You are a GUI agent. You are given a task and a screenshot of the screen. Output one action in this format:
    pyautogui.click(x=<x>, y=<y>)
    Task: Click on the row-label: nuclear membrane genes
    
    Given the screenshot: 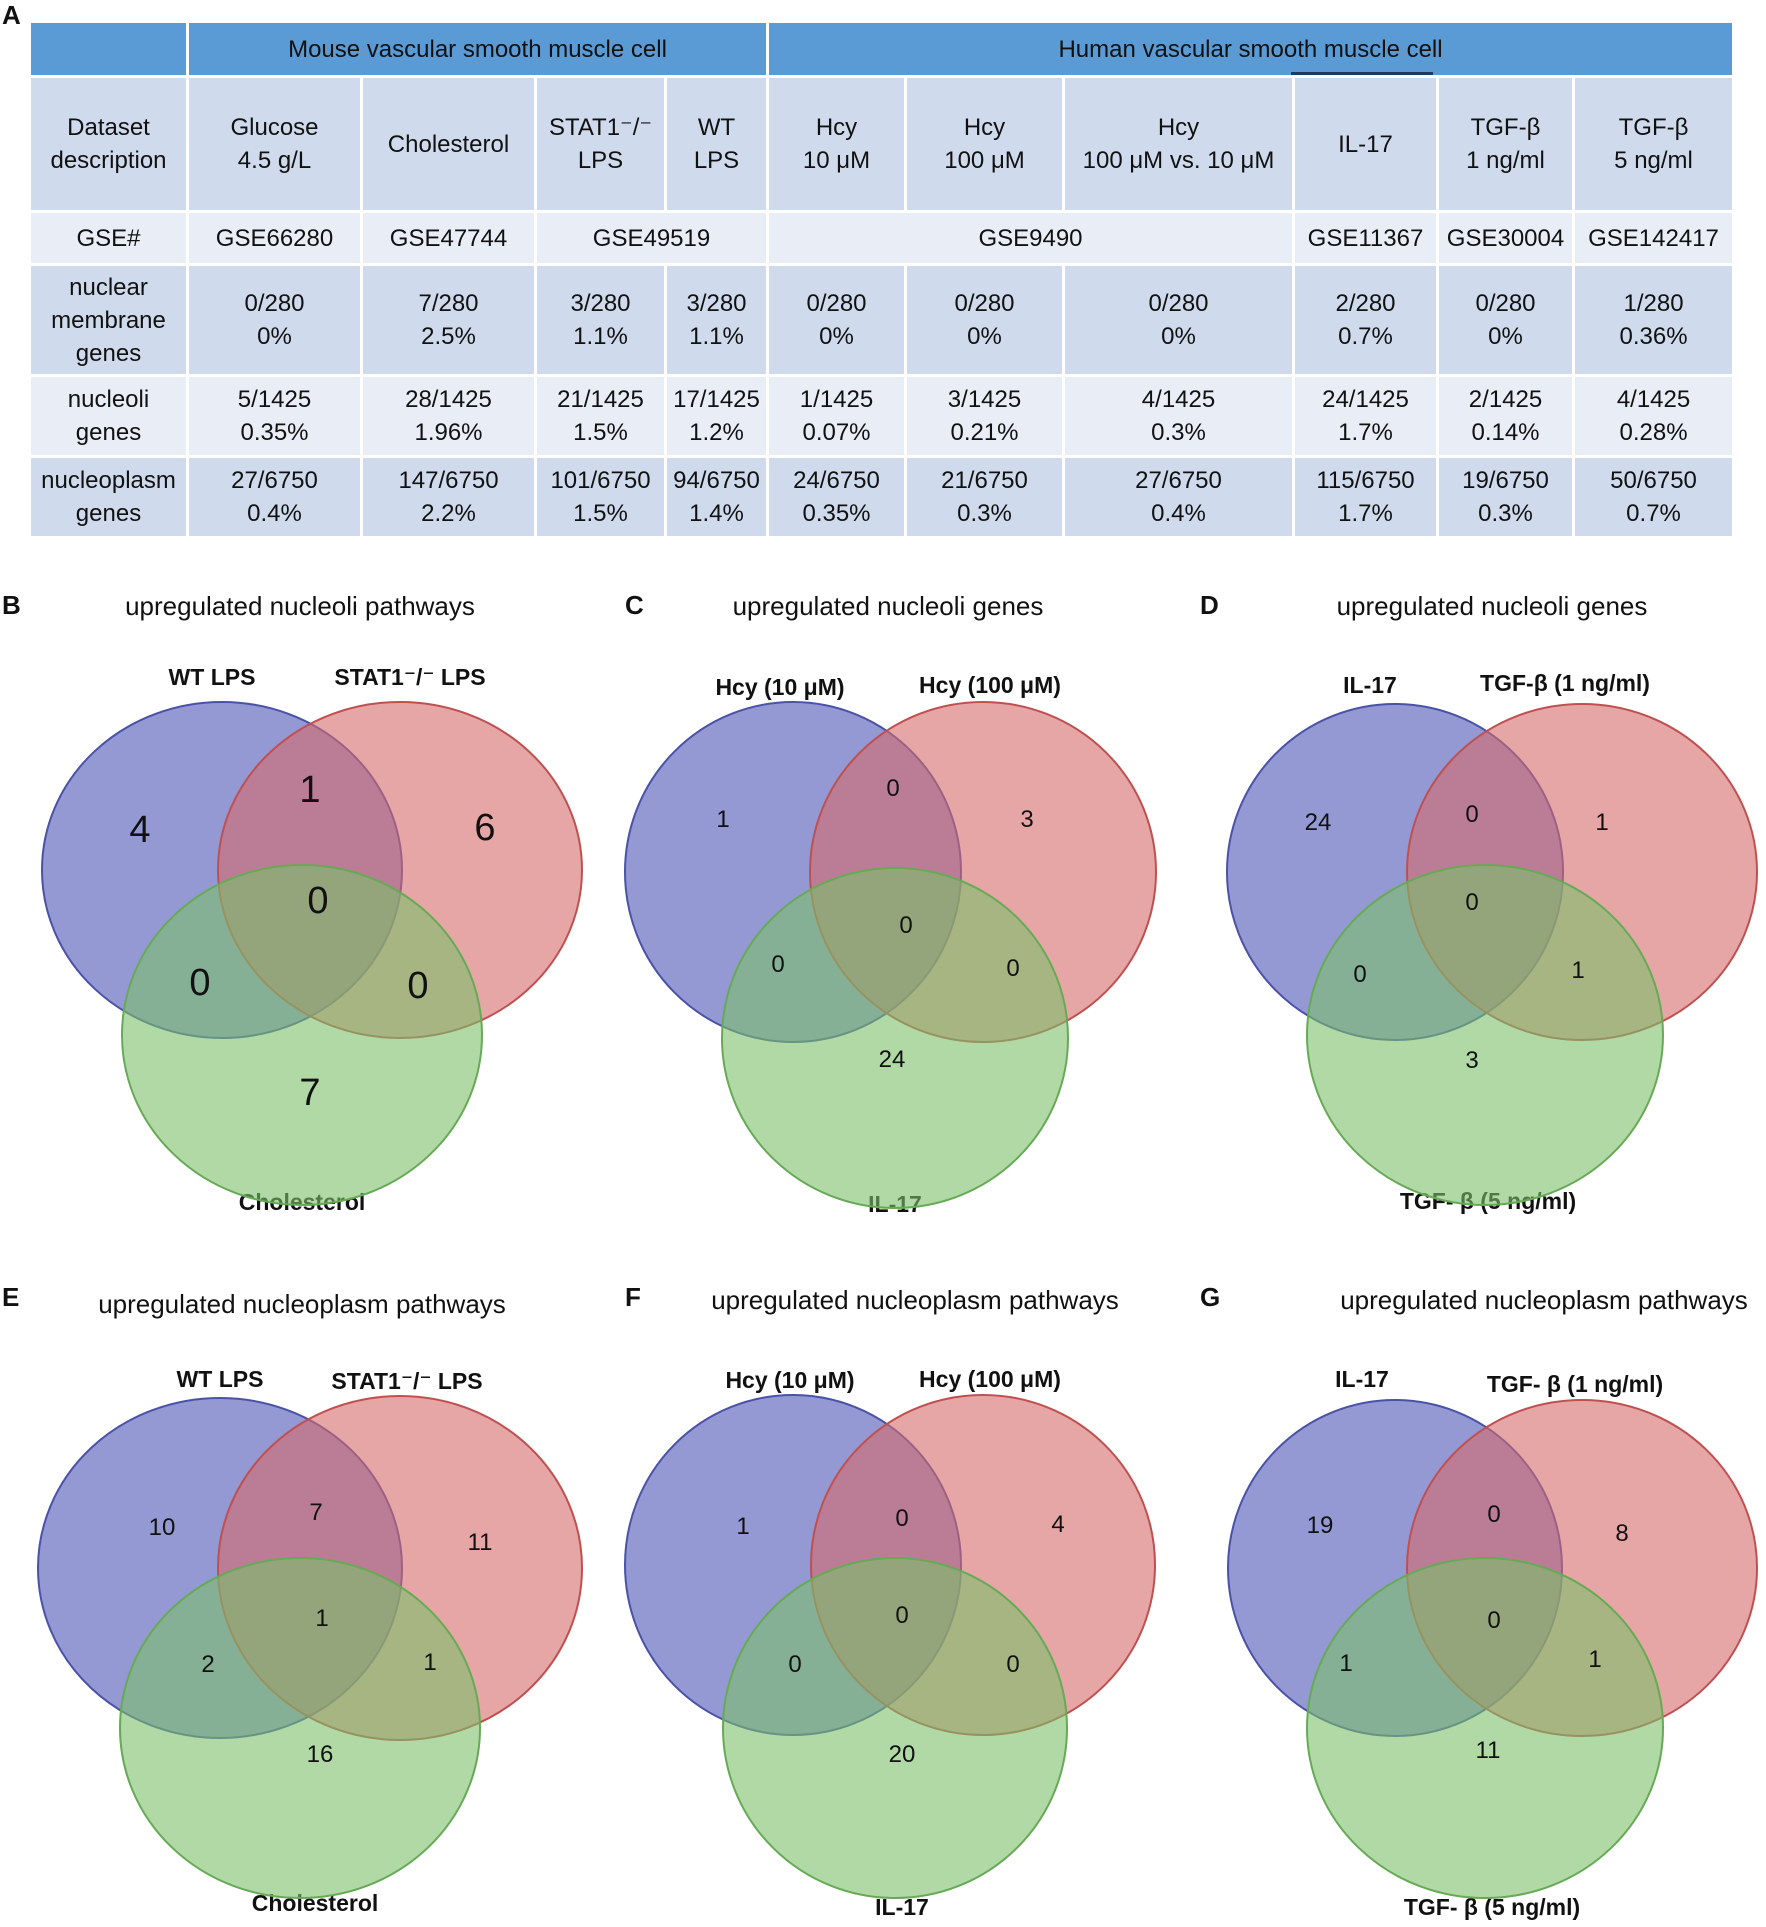 What is the action you would take?
    pyautogui.click(x=108, y=320)
    